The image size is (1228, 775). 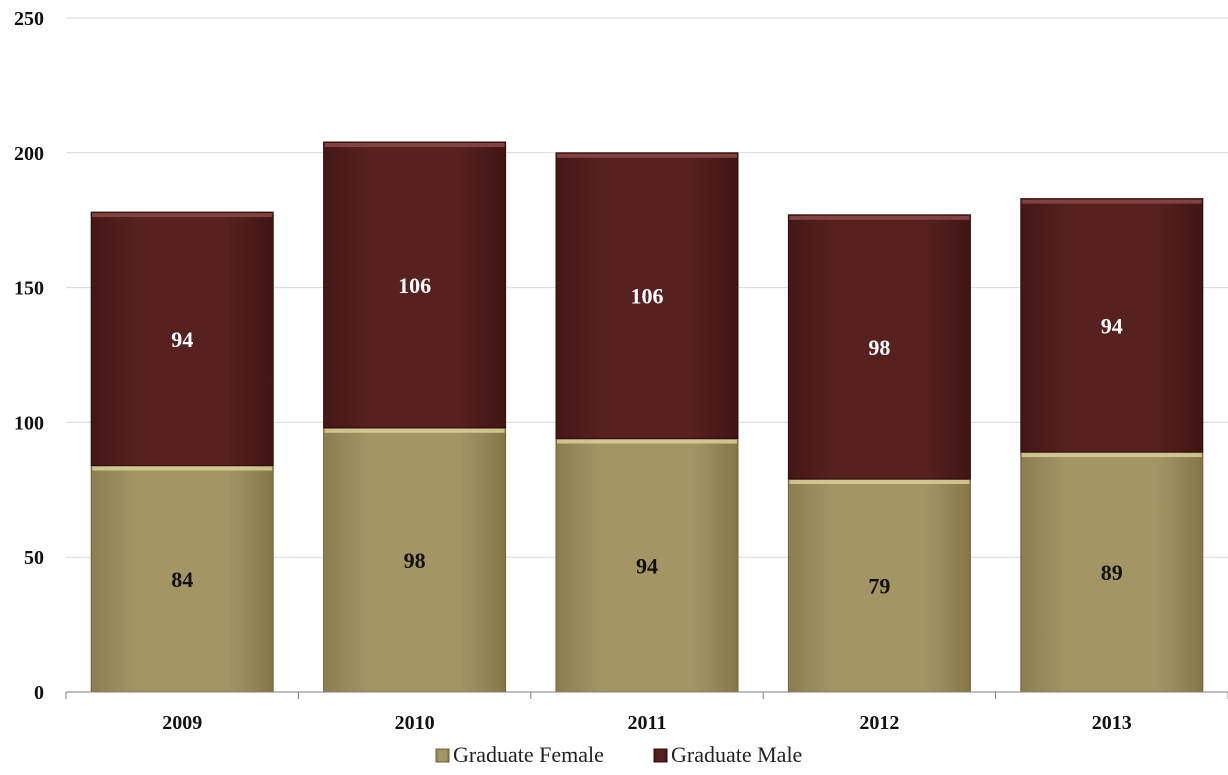 I want to click on y-tick-label: 250, so click(x=29, y=19).